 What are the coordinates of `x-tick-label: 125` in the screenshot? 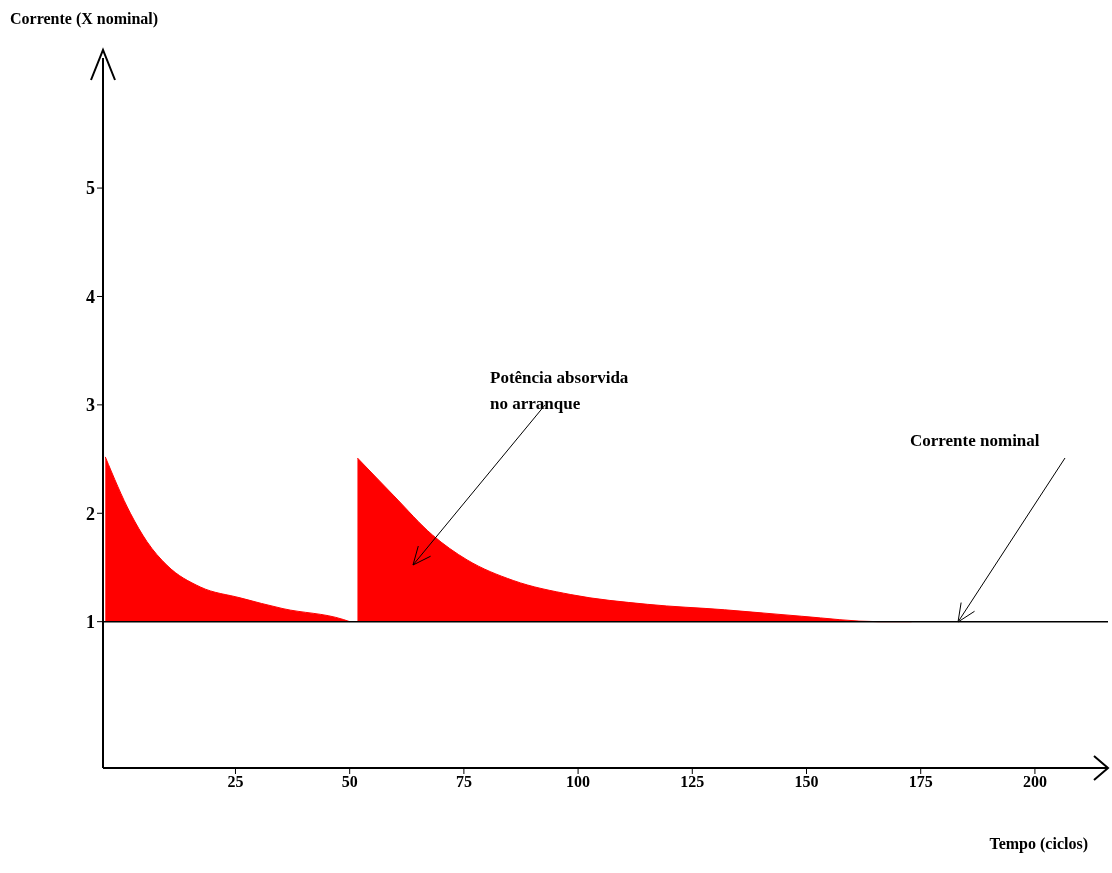 It's located at (692, 782).